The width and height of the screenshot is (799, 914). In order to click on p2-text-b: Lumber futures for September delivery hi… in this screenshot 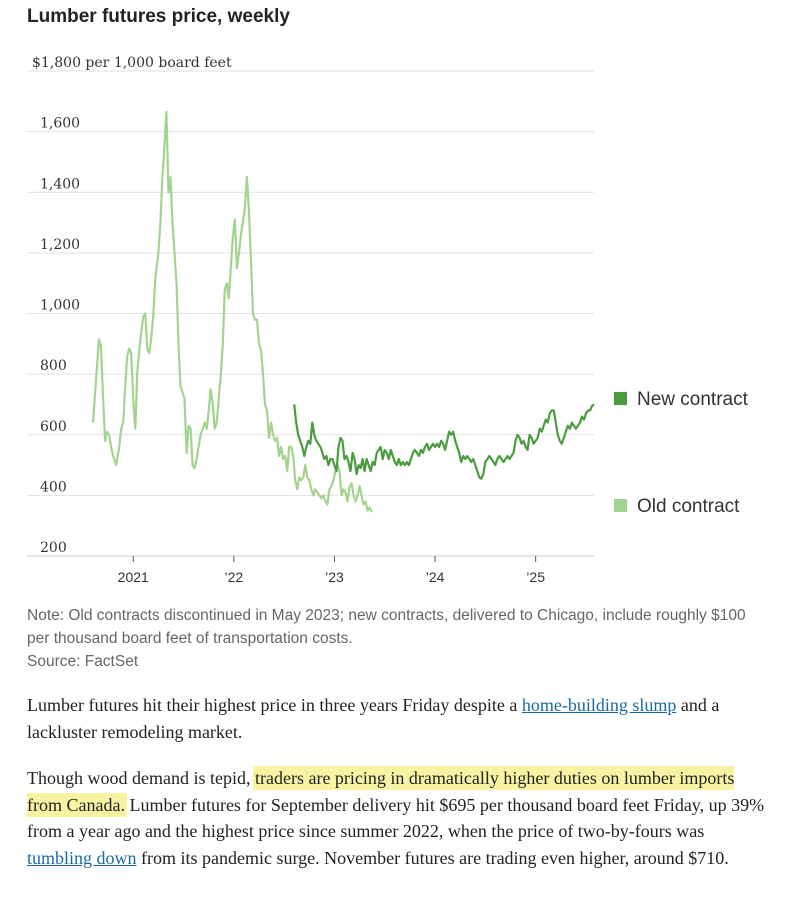, I will do `click(396, 818)`.